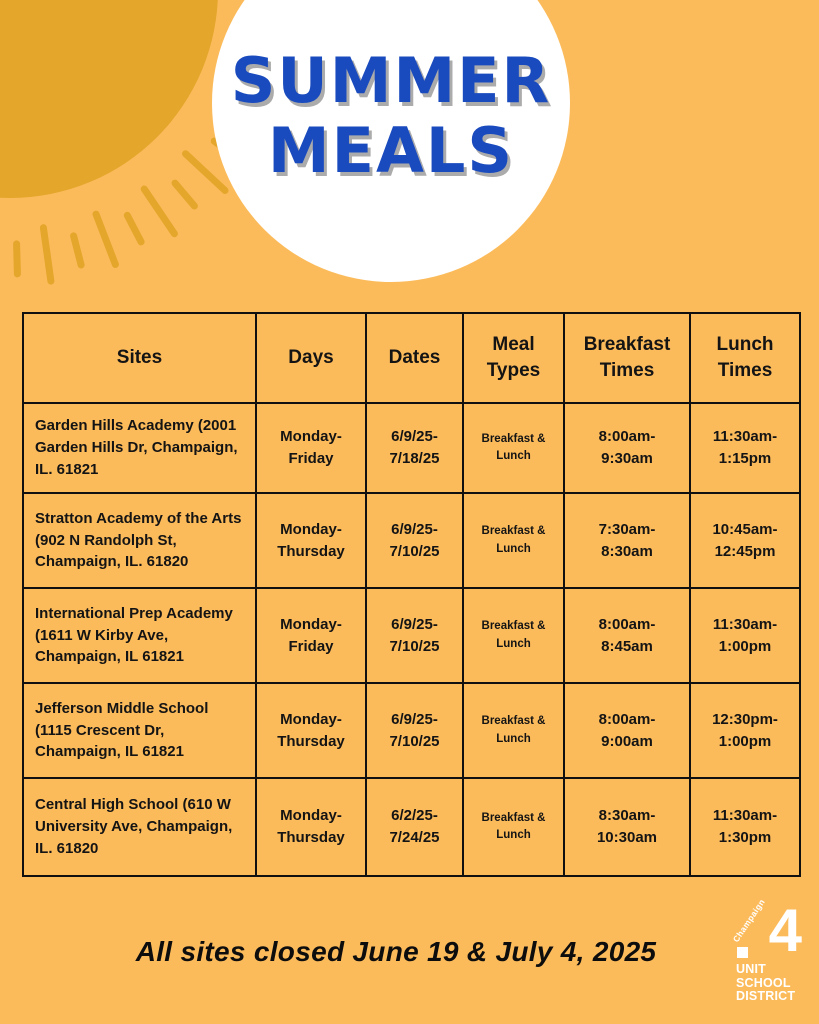 The width and height of the screenshot is (819, 1024). What do you see at coordinates (391, 80) in the screenshot?
I see `title-line-1: SUMMER` at bounding box center [391, 80].